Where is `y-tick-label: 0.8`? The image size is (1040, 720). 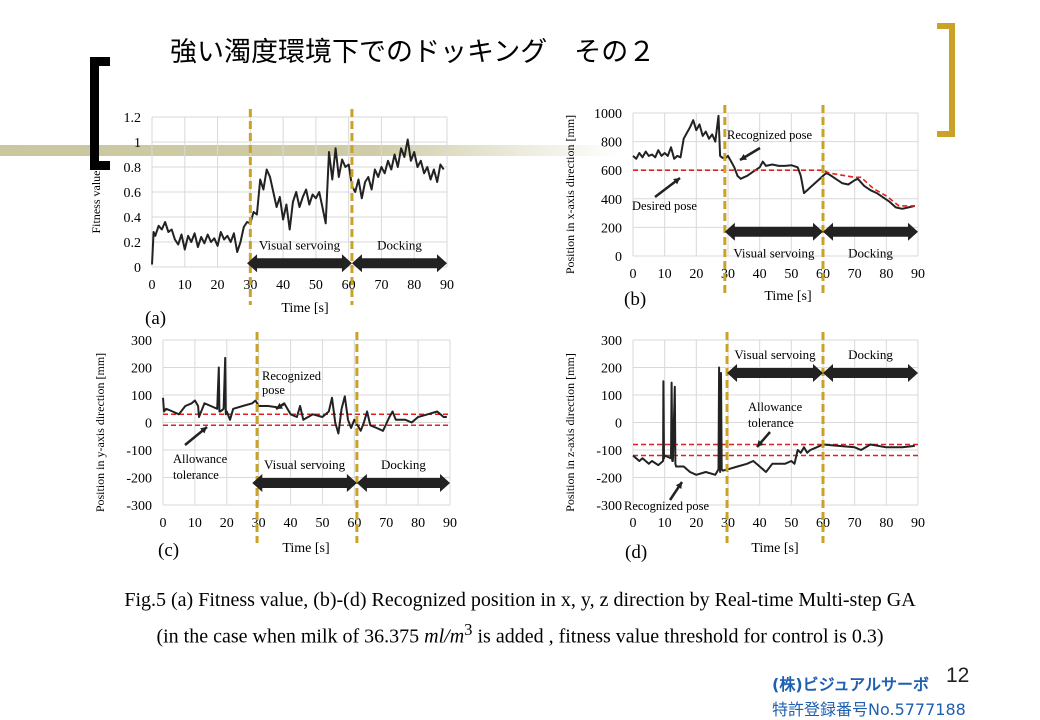
y-tick-label: 0.8 is located at coordinates (133, 168).